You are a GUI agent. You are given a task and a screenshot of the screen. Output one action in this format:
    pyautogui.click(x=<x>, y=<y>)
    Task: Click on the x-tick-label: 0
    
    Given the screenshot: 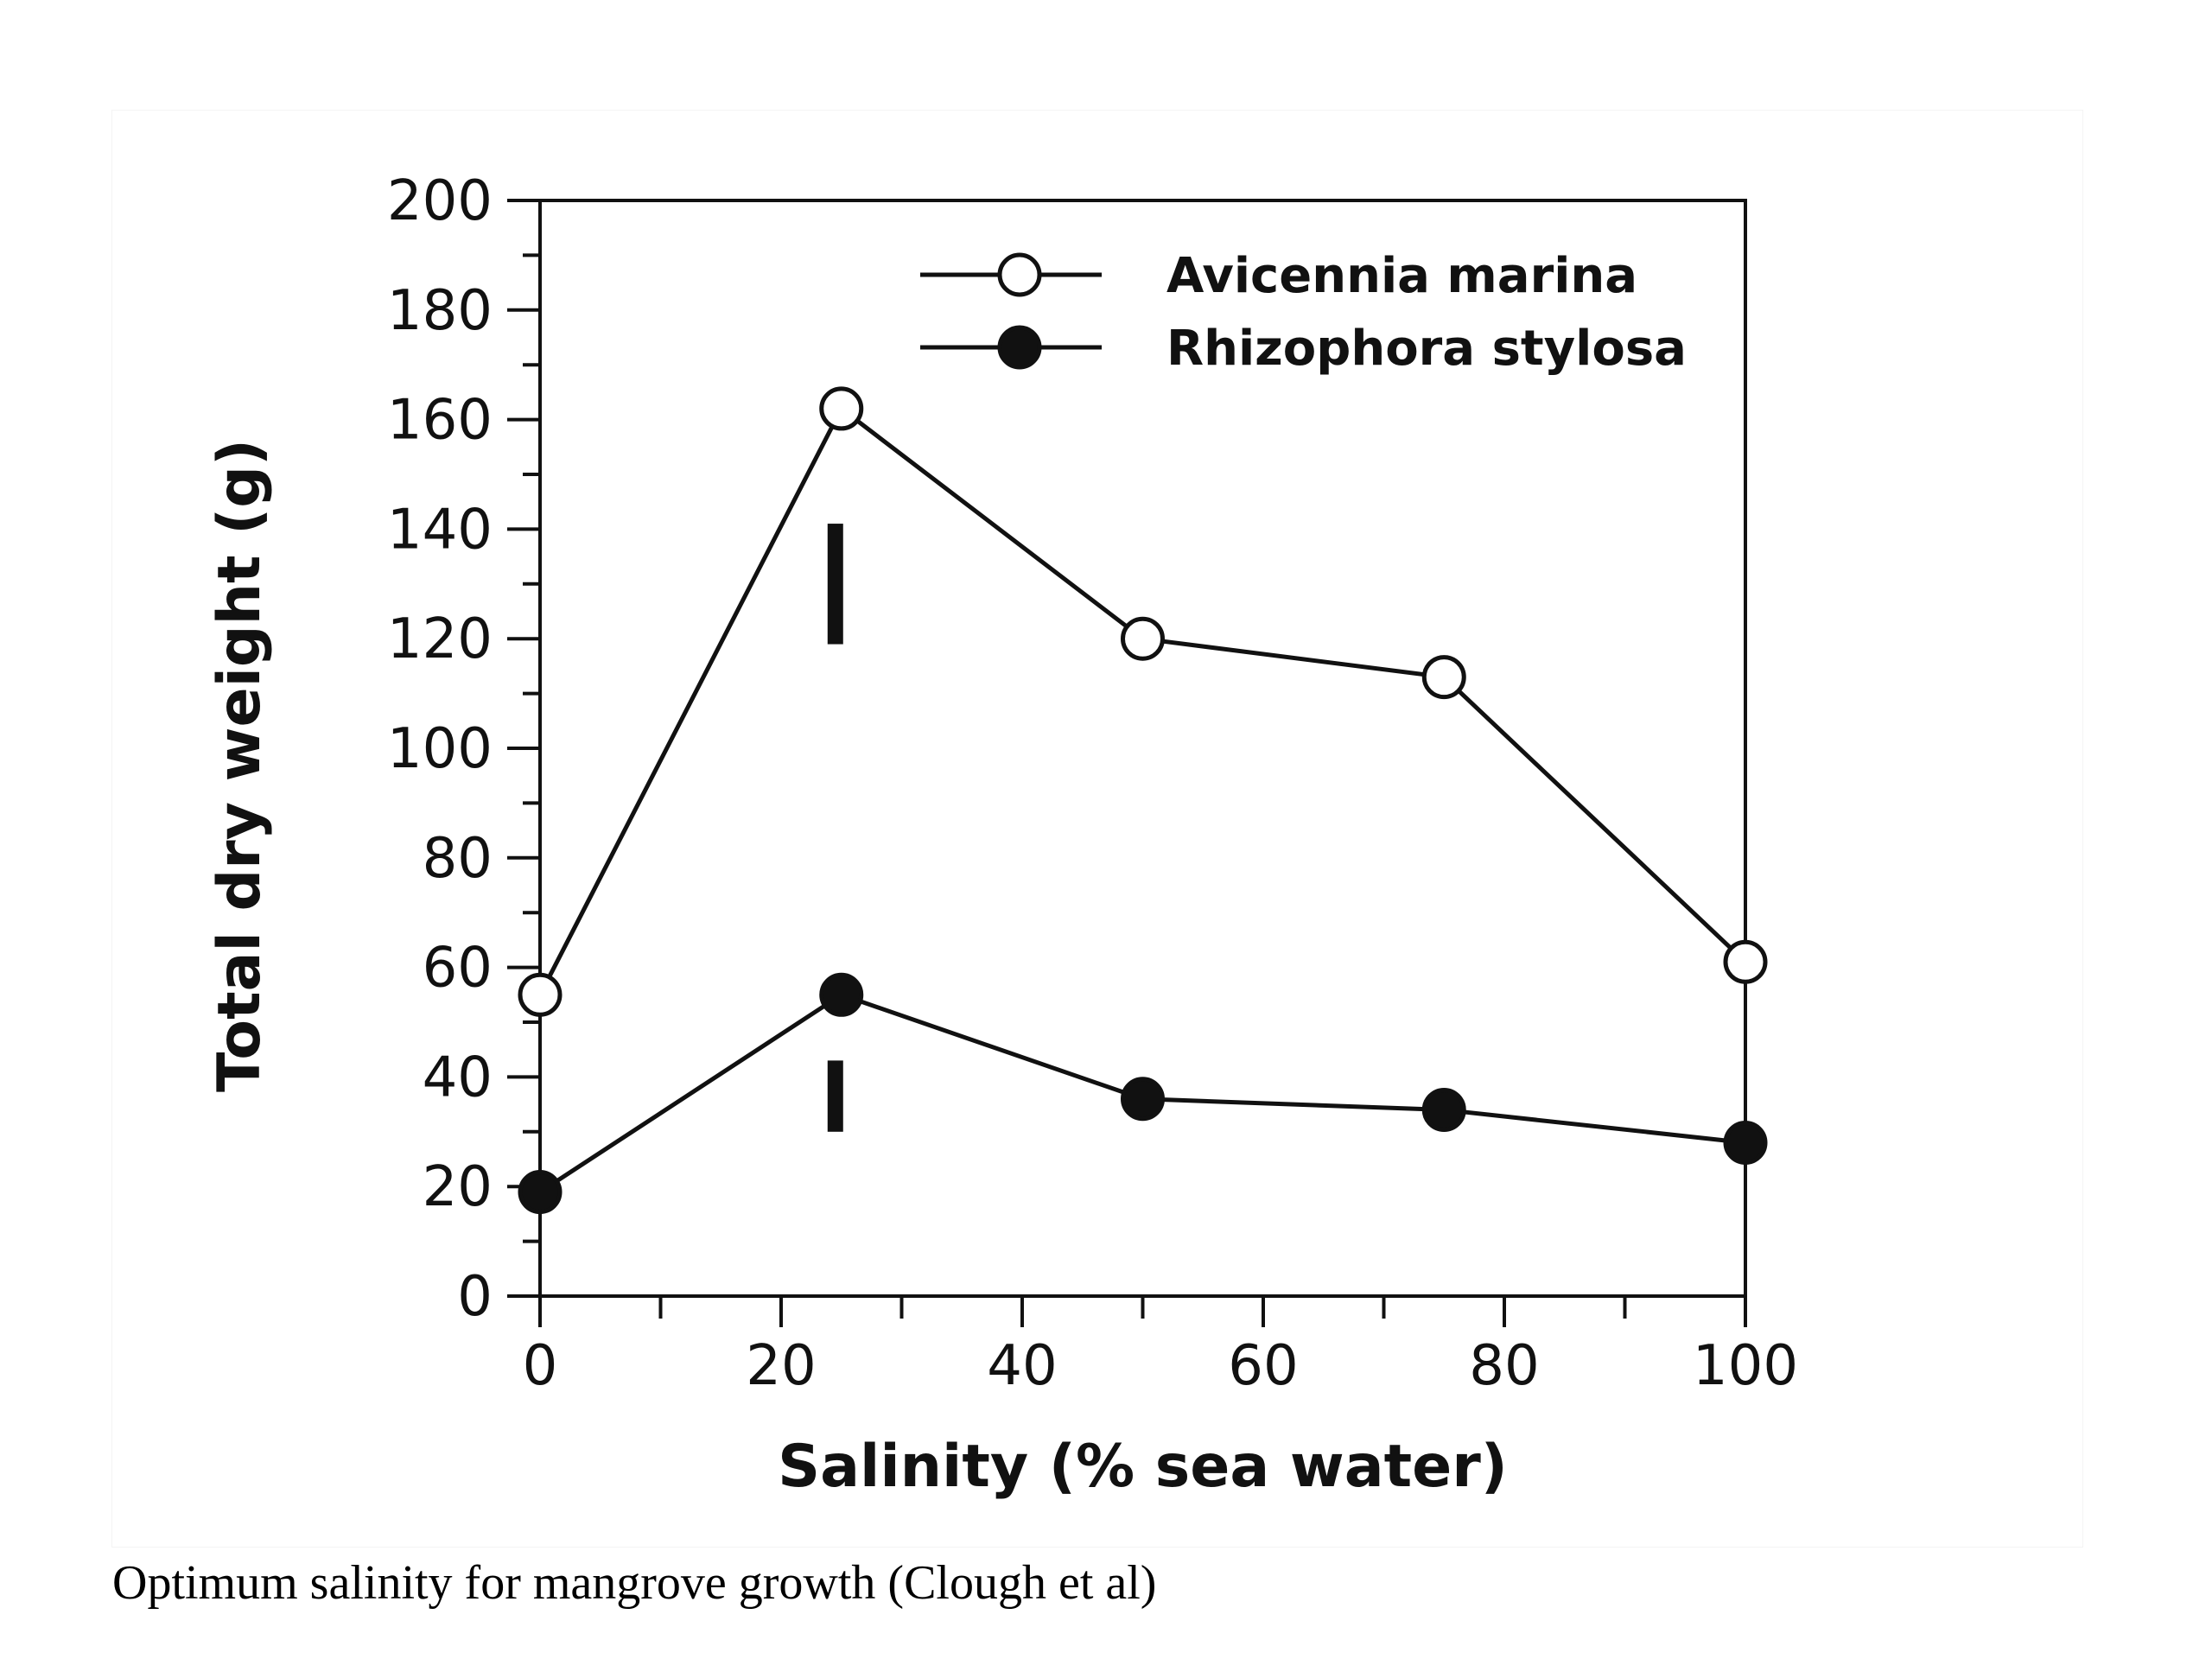 What is the action you would take?
    pyautogui.click(x=540, y=1366)
    